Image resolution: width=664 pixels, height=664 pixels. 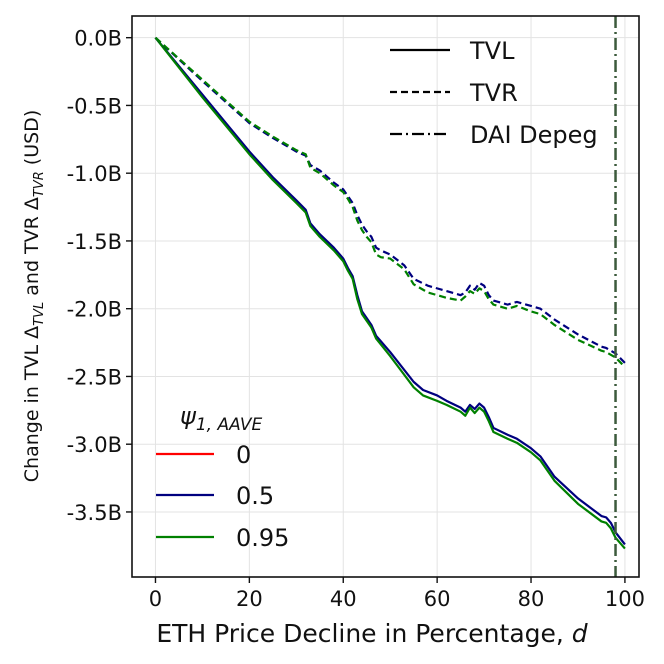 What do you see at coordinates (243, 455) in the screenshot?
I see `legend-psi-0-label: 0` at bounding box center [243, 455].